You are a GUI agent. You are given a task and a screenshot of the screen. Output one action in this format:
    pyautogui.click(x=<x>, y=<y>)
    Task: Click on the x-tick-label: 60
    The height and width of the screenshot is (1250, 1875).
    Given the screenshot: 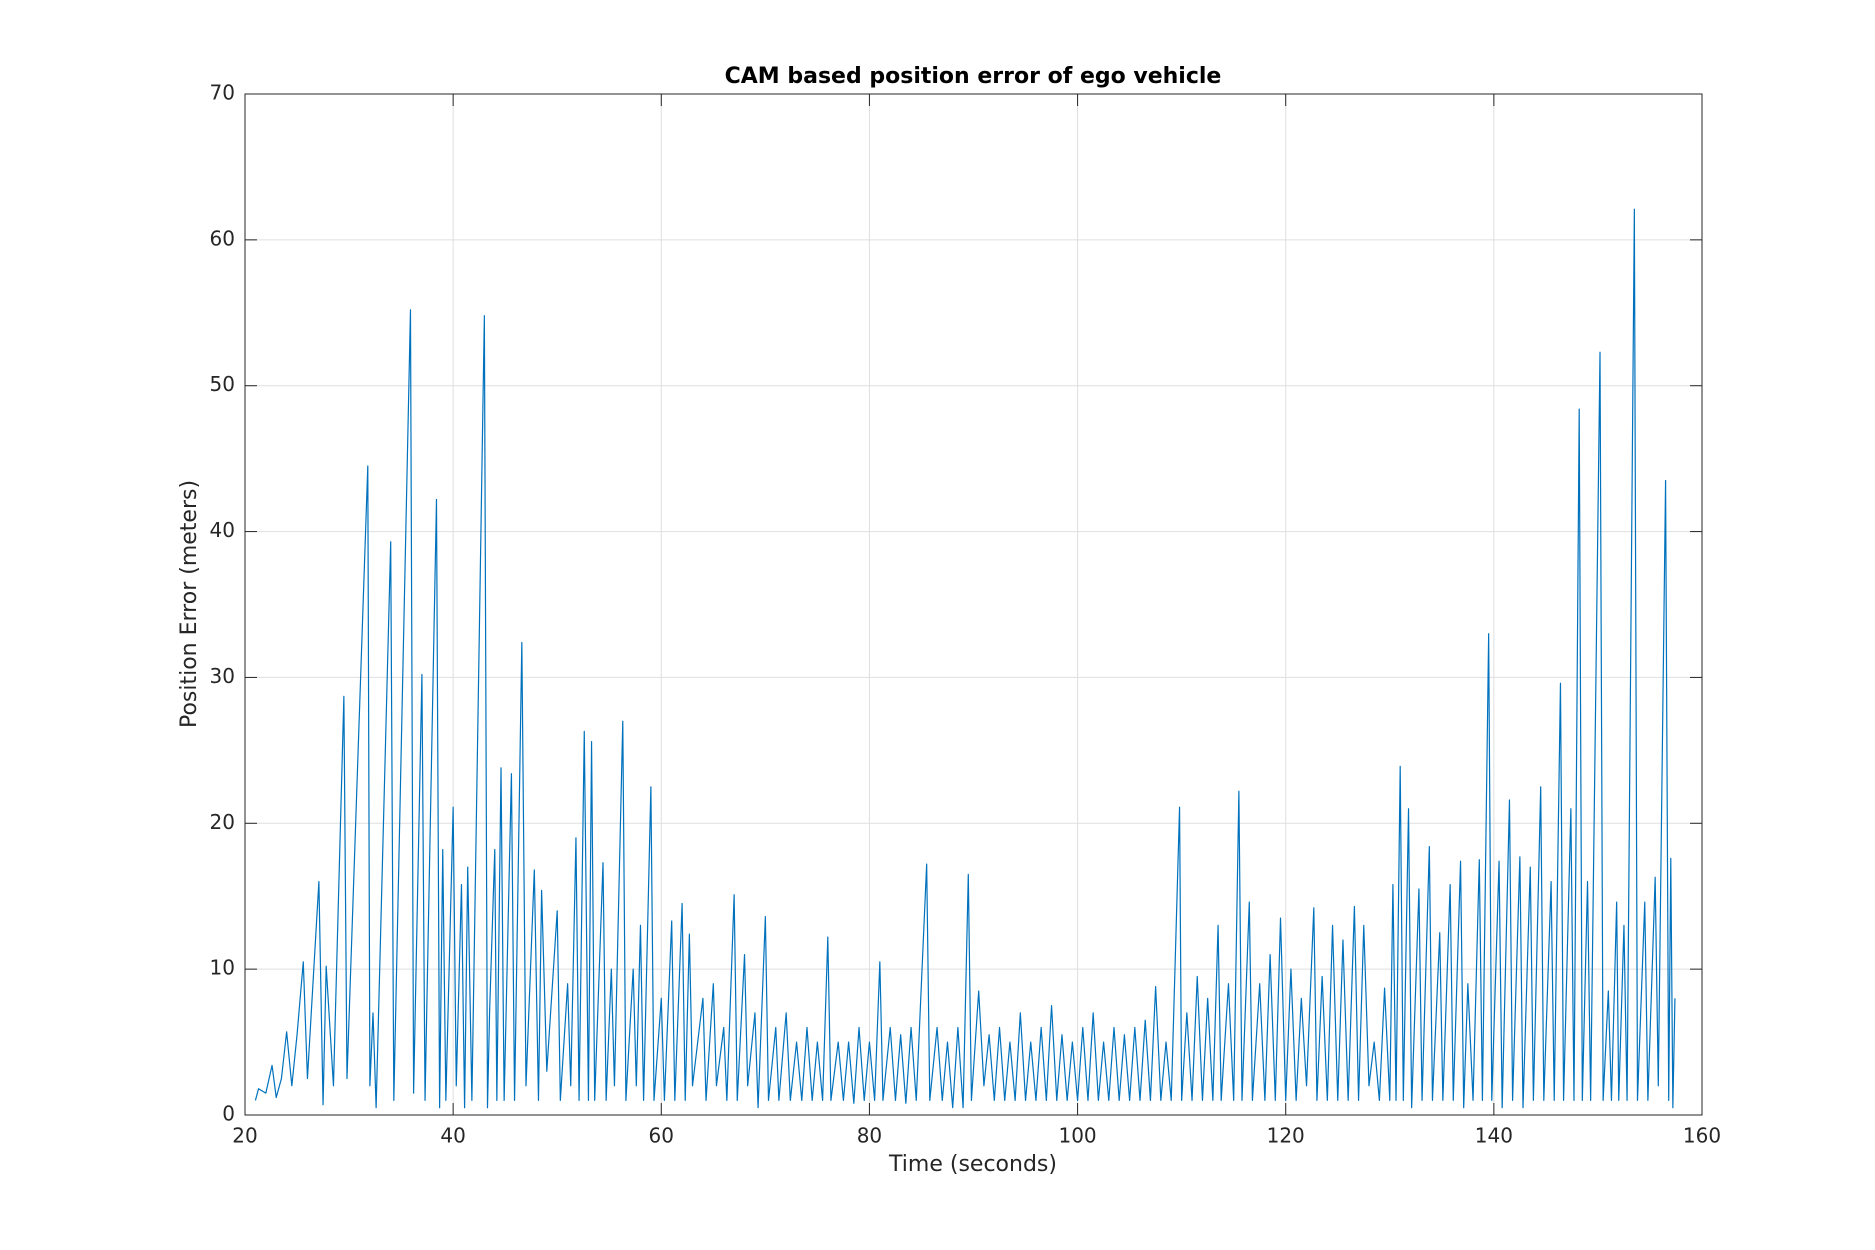 What is the action you would take?
    pyautogui.click(x=661, y=1136)
    